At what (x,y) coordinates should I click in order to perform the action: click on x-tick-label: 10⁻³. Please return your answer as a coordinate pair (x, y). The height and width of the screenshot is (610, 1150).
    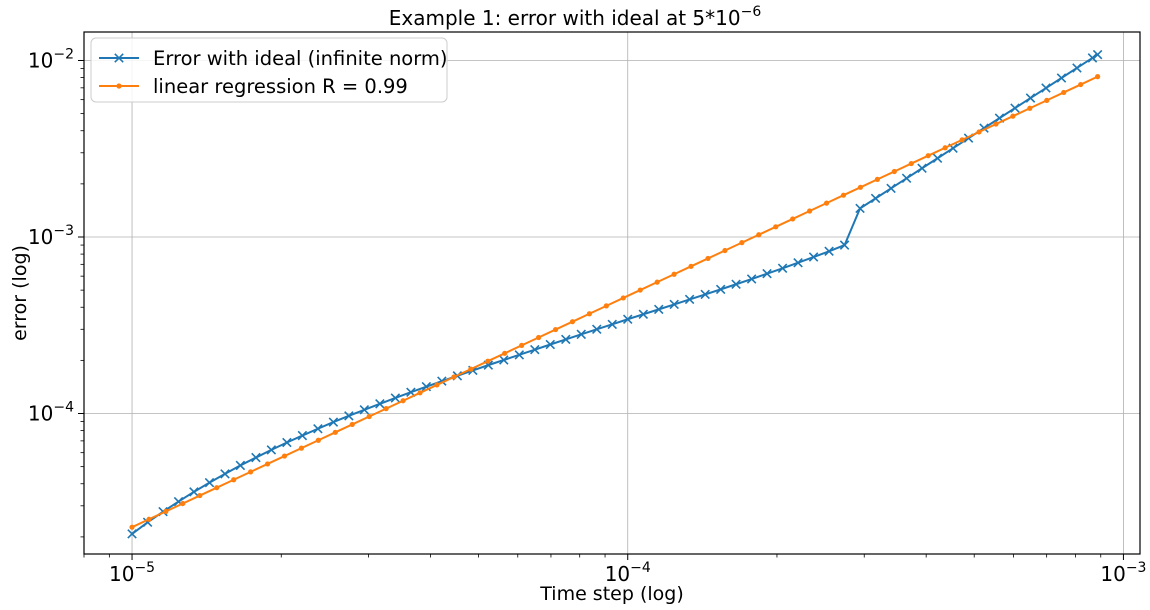
    Looking at the image, I should click on (1123, 573).